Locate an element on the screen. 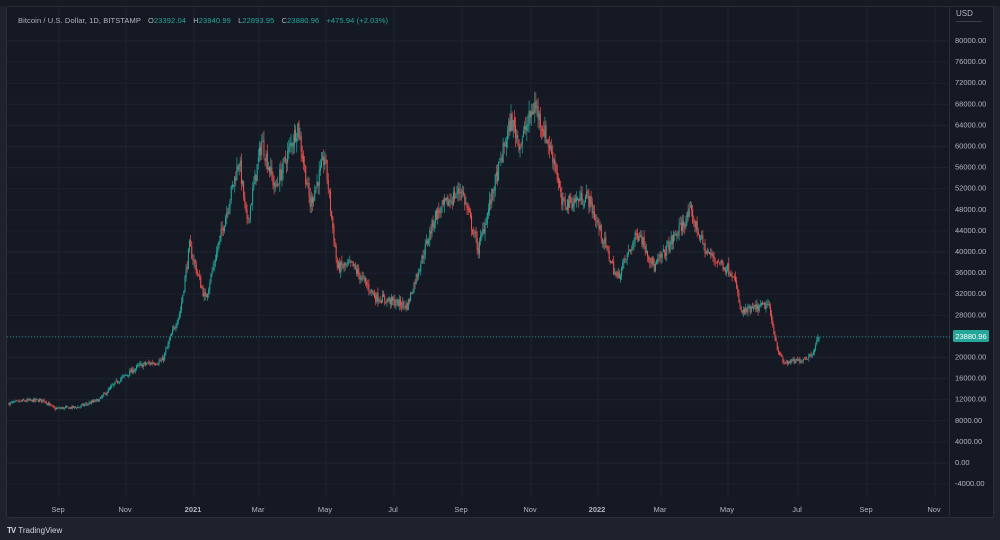 This screenshot has height=540, width=1000. high-value: 23940.99 is located at coordinates (214, 20).